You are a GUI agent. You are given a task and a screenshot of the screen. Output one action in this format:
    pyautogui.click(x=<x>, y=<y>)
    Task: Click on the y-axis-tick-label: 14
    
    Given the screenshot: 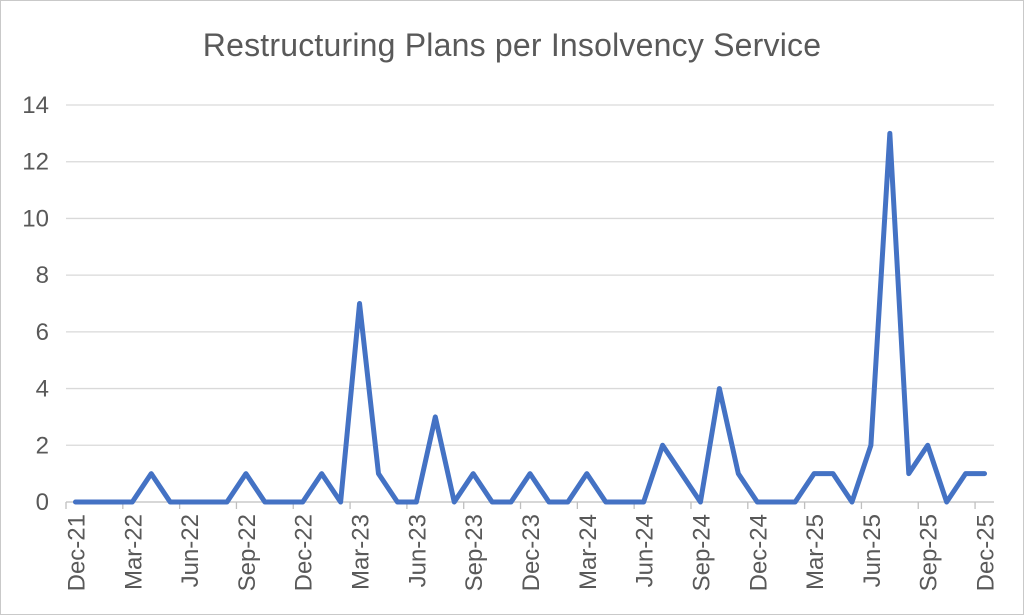 What is the action you would take?
    pyautogui.click(x=35, y=105)
    